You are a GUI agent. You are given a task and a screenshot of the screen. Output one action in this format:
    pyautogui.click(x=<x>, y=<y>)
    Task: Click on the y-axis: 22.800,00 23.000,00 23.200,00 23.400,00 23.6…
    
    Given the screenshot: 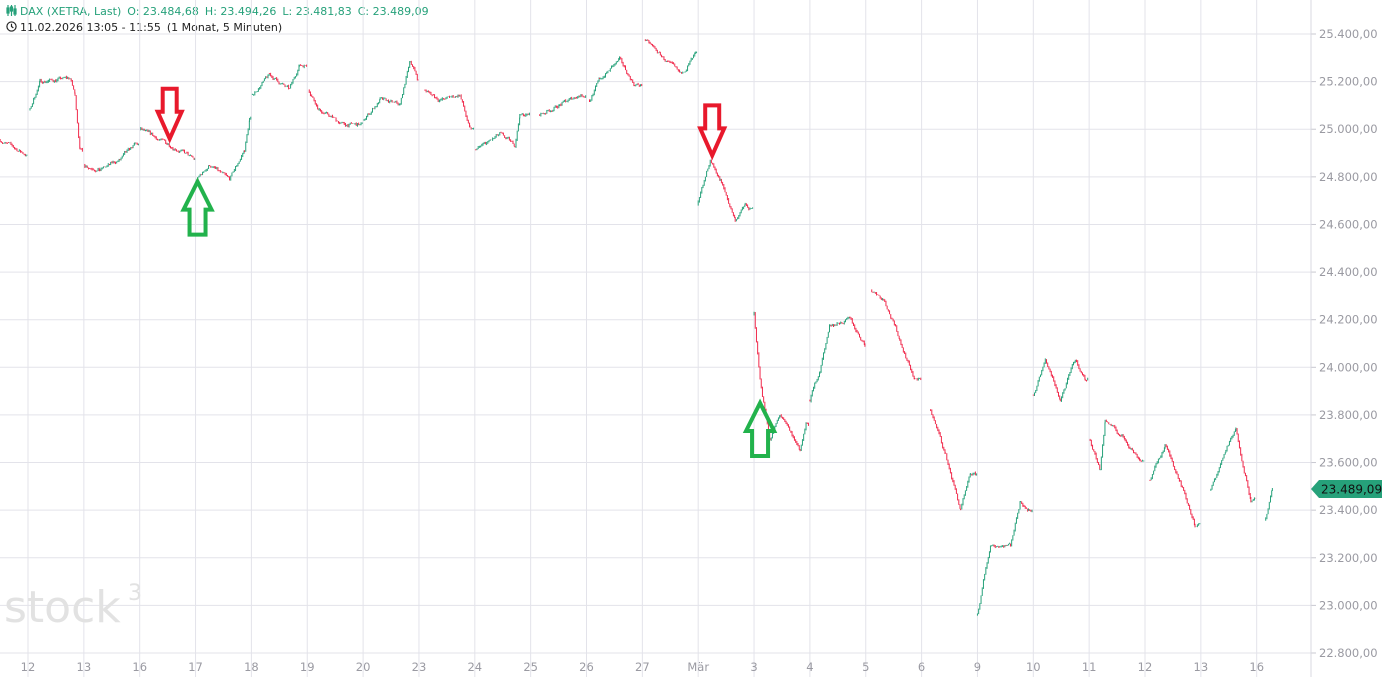 What is the action you would take?
    pyautogui.click(x=1344, y=338)
    